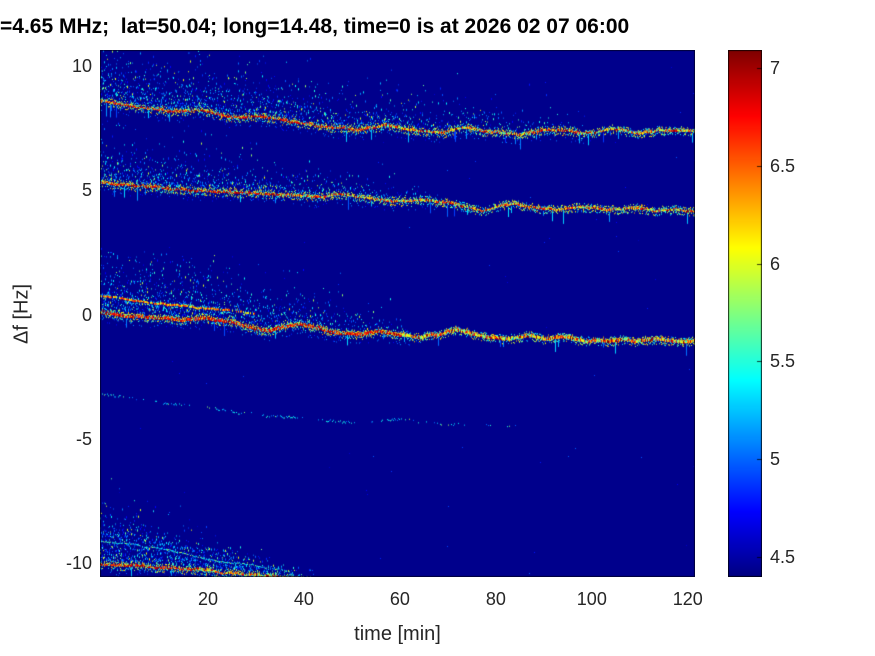 Image resolution: width=875 pixels, height=656 pixels. I want to click on colorbar-tick-label: 6, so click(775, 263).